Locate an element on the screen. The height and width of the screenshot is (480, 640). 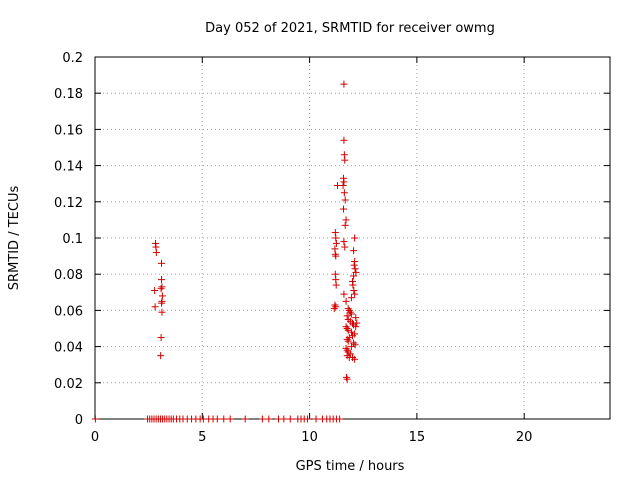
x-axis-label: GPS time / hours is located at coordinates (350, 466).